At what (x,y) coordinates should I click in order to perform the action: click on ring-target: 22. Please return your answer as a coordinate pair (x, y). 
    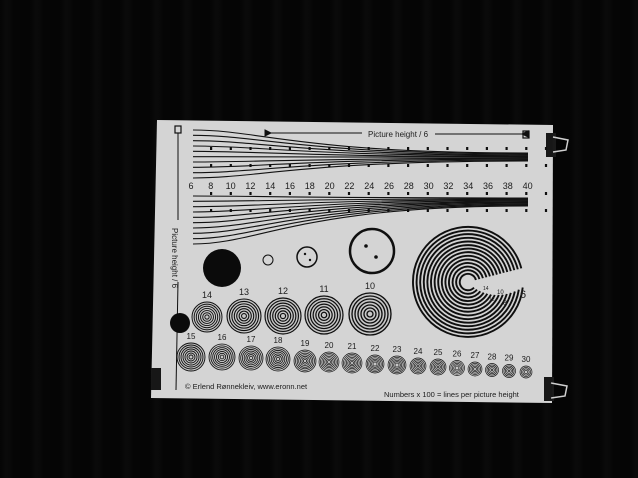
    Looking at the image, I should click on (375, 359).